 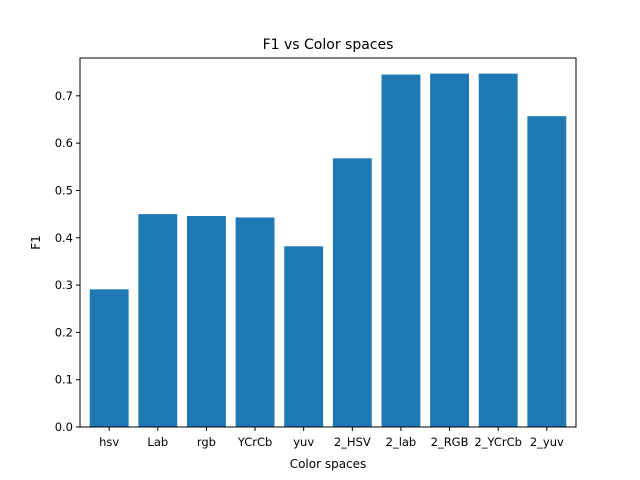 I want to click on bar-yuv, so click(x=304, y=336).